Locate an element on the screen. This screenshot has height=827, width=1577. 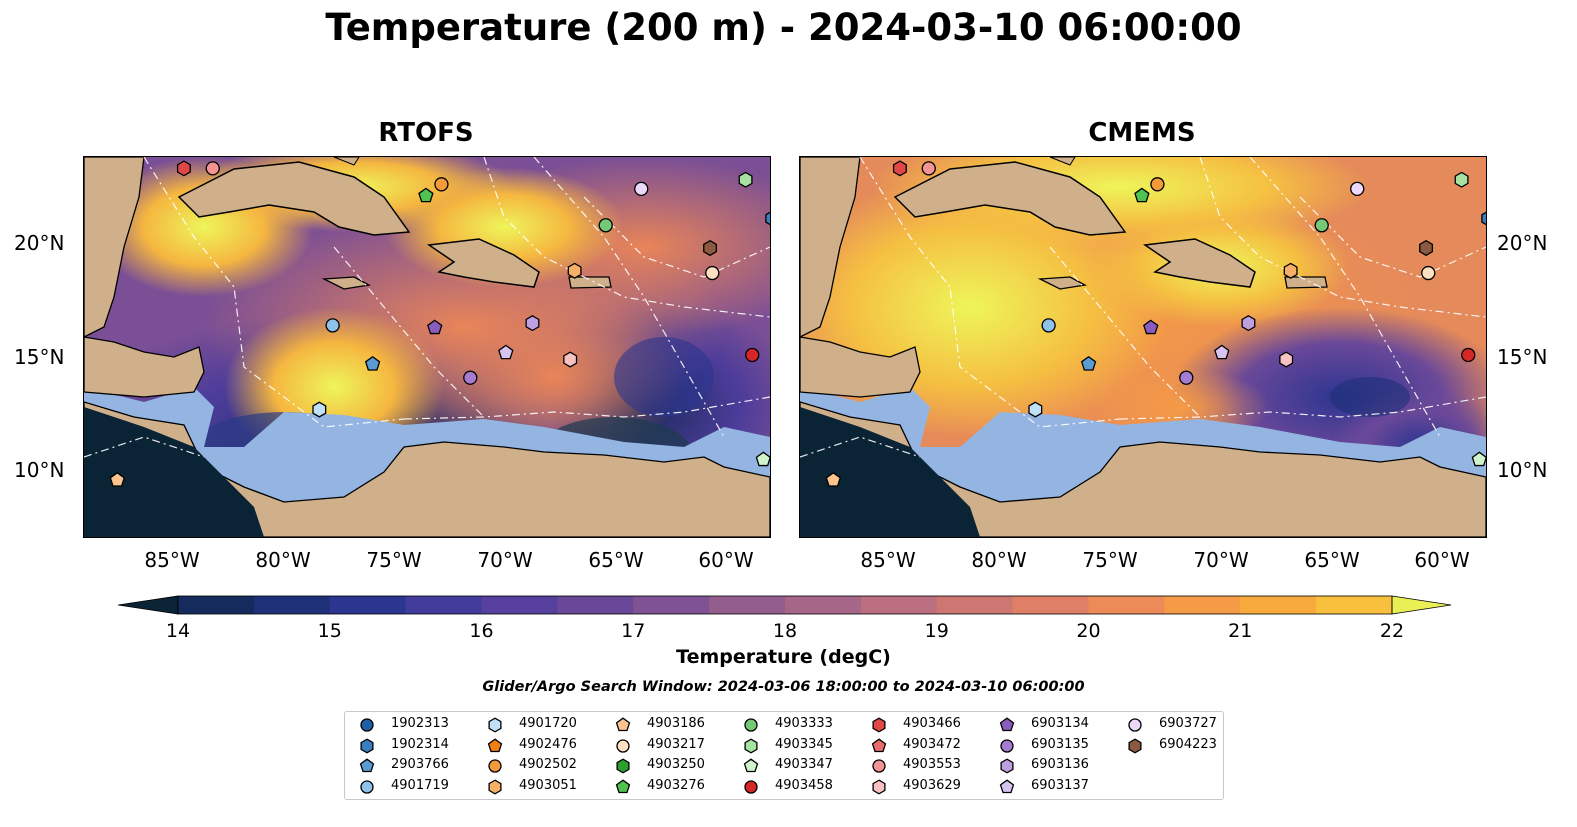
legend-label: 6903727 is located at coordinates (1188, 723).